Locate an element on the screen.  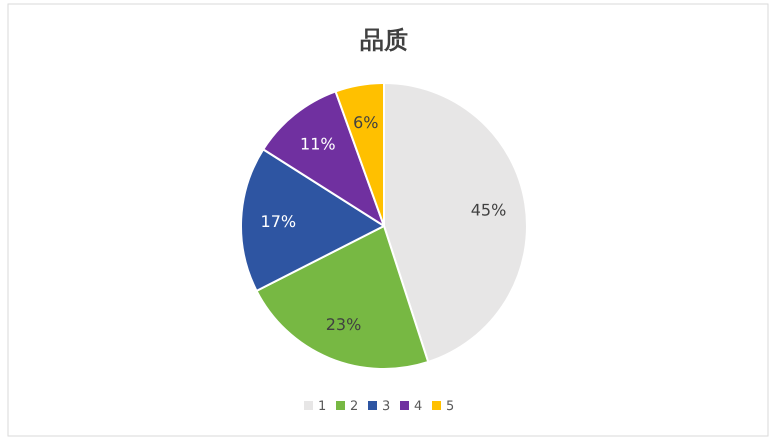
legend-label: 5 is located at coordinates (450, 406).